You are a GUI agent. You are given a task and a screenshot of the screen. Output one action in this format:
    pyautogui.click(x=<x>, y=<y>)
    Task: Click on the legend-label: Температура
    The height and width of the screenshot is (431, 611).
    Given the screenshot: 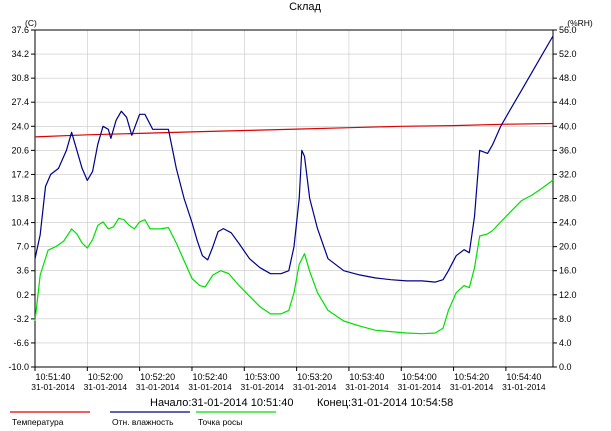 What is the action you would take?
    pyautogui.click(x=38, y=422)
    